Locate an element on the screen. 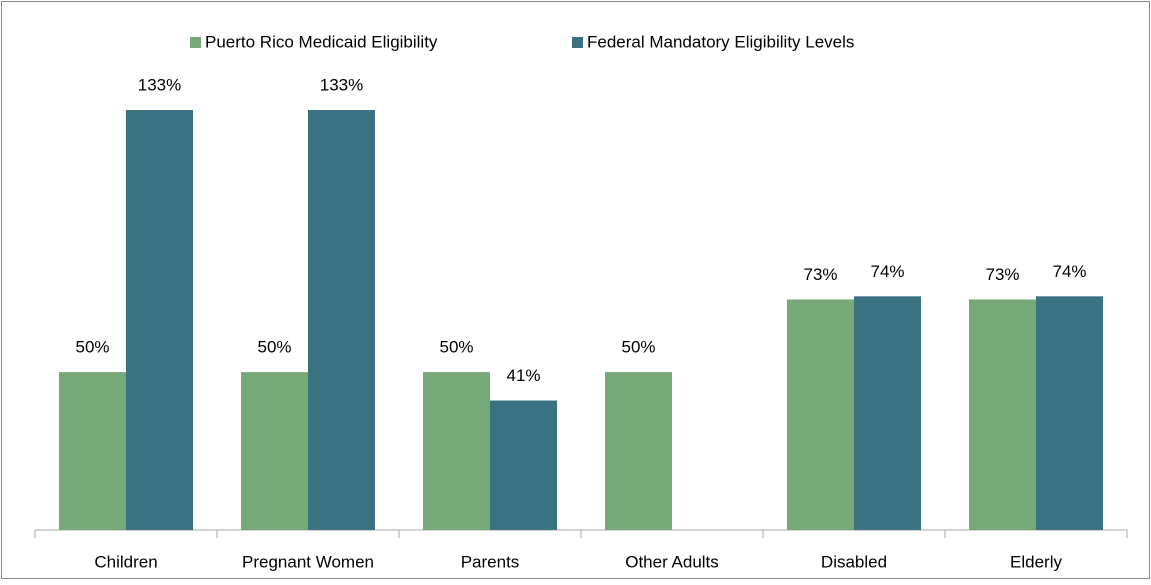  x-tick-label: Parents is located at coordinates (490, 561).